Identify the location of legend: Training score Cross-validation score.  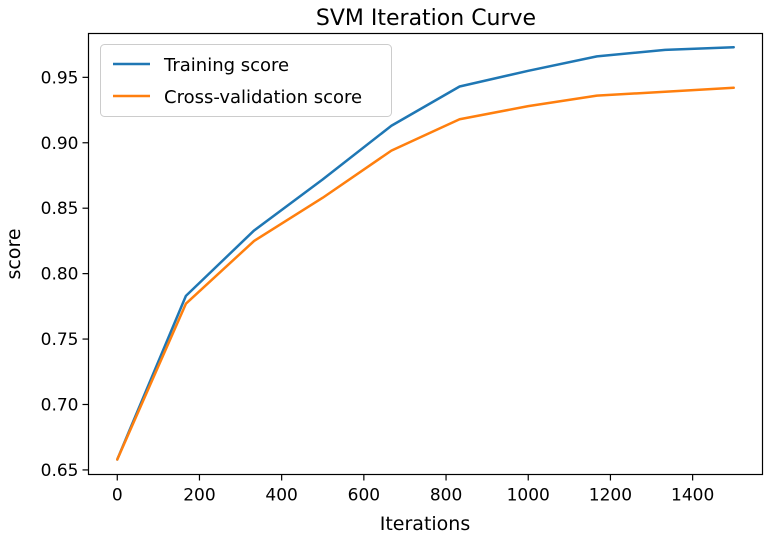
(246, 80).